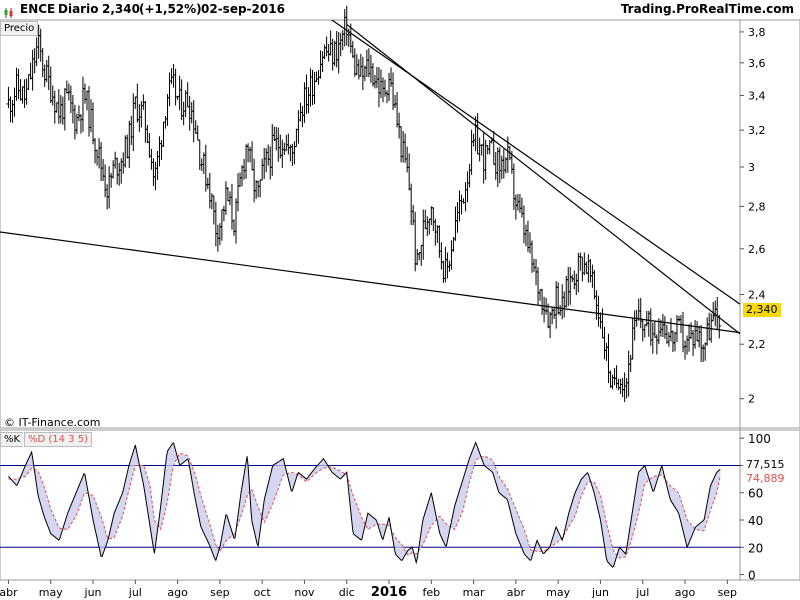  I want to click on header-symbol: ENCE, so click(38, 9).